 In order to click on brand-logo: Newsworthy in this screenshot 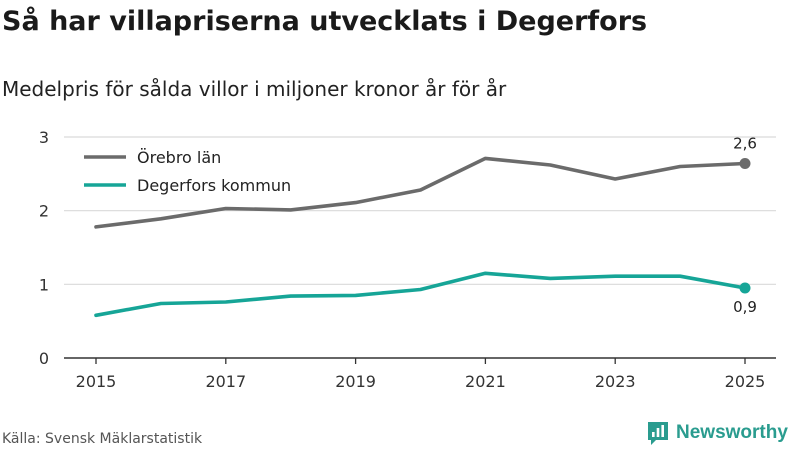, I will do `click(717, 433)`.